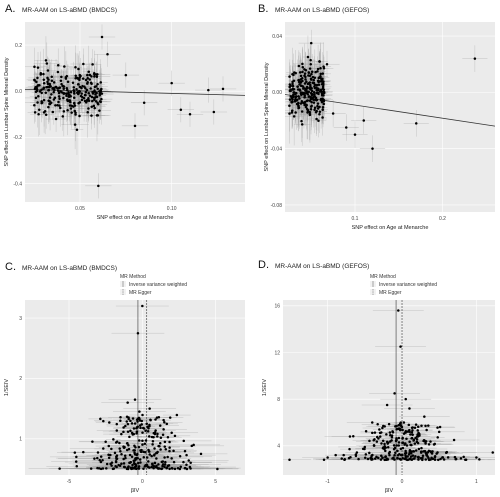 The image size is (500, 497). What do you see at coordinates (172, 209) in the screenshot?
I see `x-tick-label: 0.10` at bounding box center [172, 209].